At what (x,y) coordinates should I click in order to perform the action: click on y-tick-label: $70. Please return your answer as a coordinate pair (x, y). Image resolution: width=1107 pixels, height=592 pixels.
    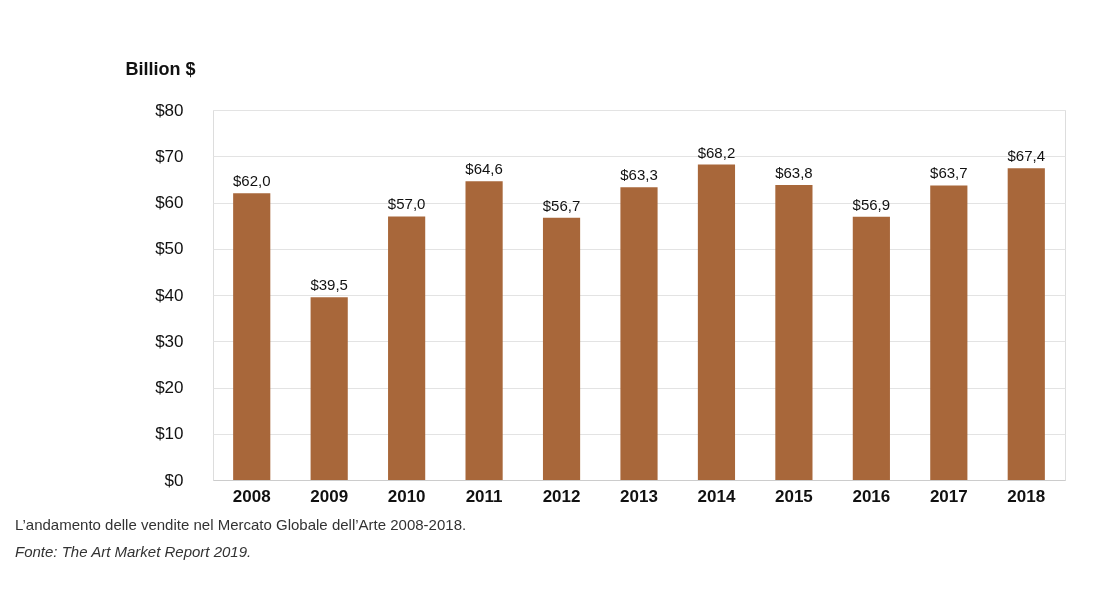
    Looking at the image, I should click on (169, 156).